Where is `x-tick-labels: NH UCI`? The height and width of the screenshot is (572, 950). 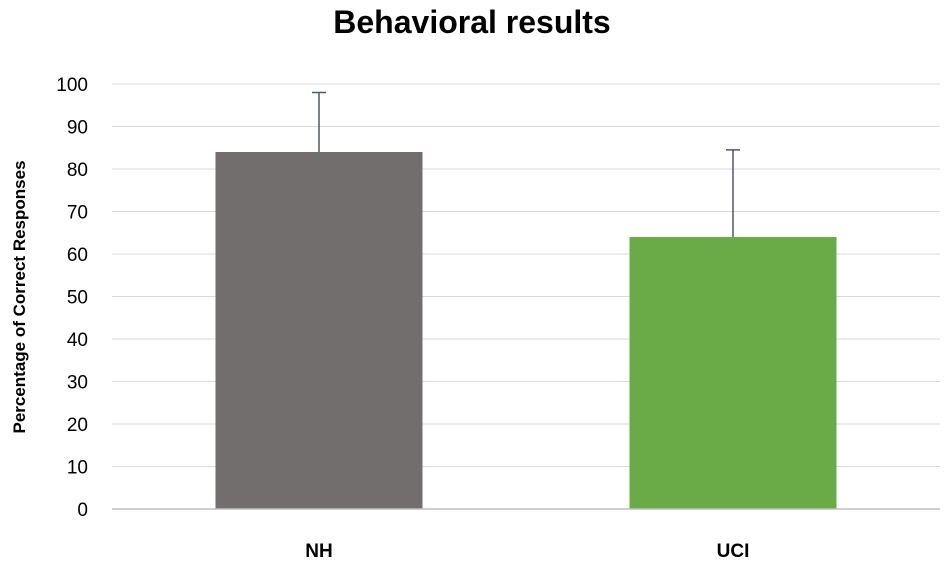 x-tick-labels: NH UCI is located at coordinates (527, 551).